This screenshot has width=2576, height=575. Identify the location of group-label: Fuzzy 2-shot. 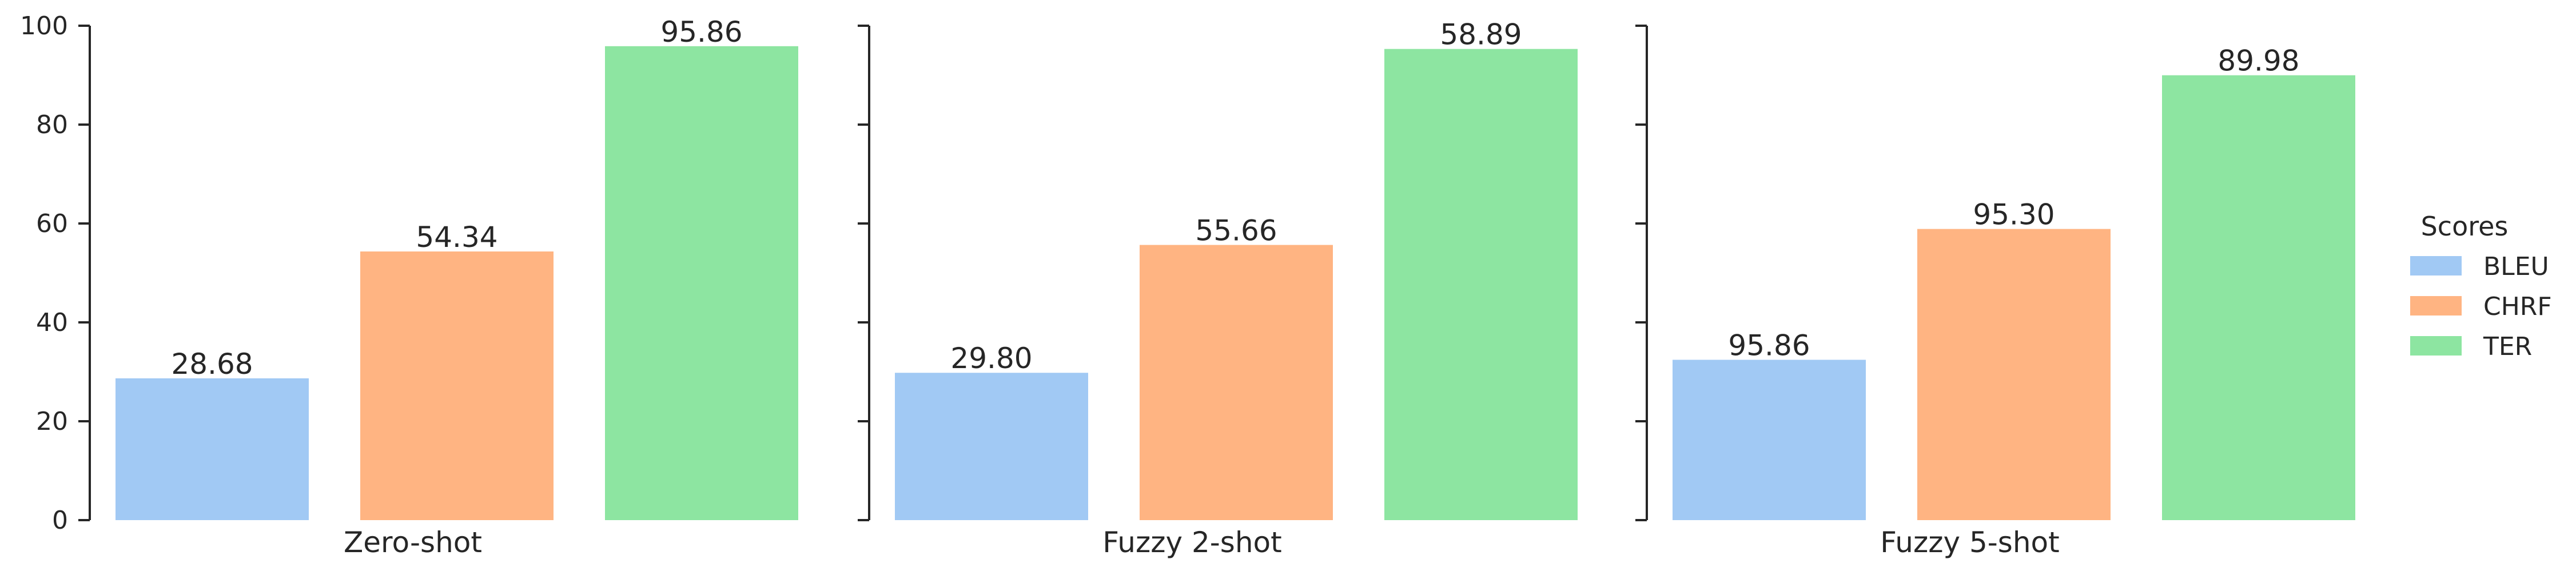
(1192, 542).